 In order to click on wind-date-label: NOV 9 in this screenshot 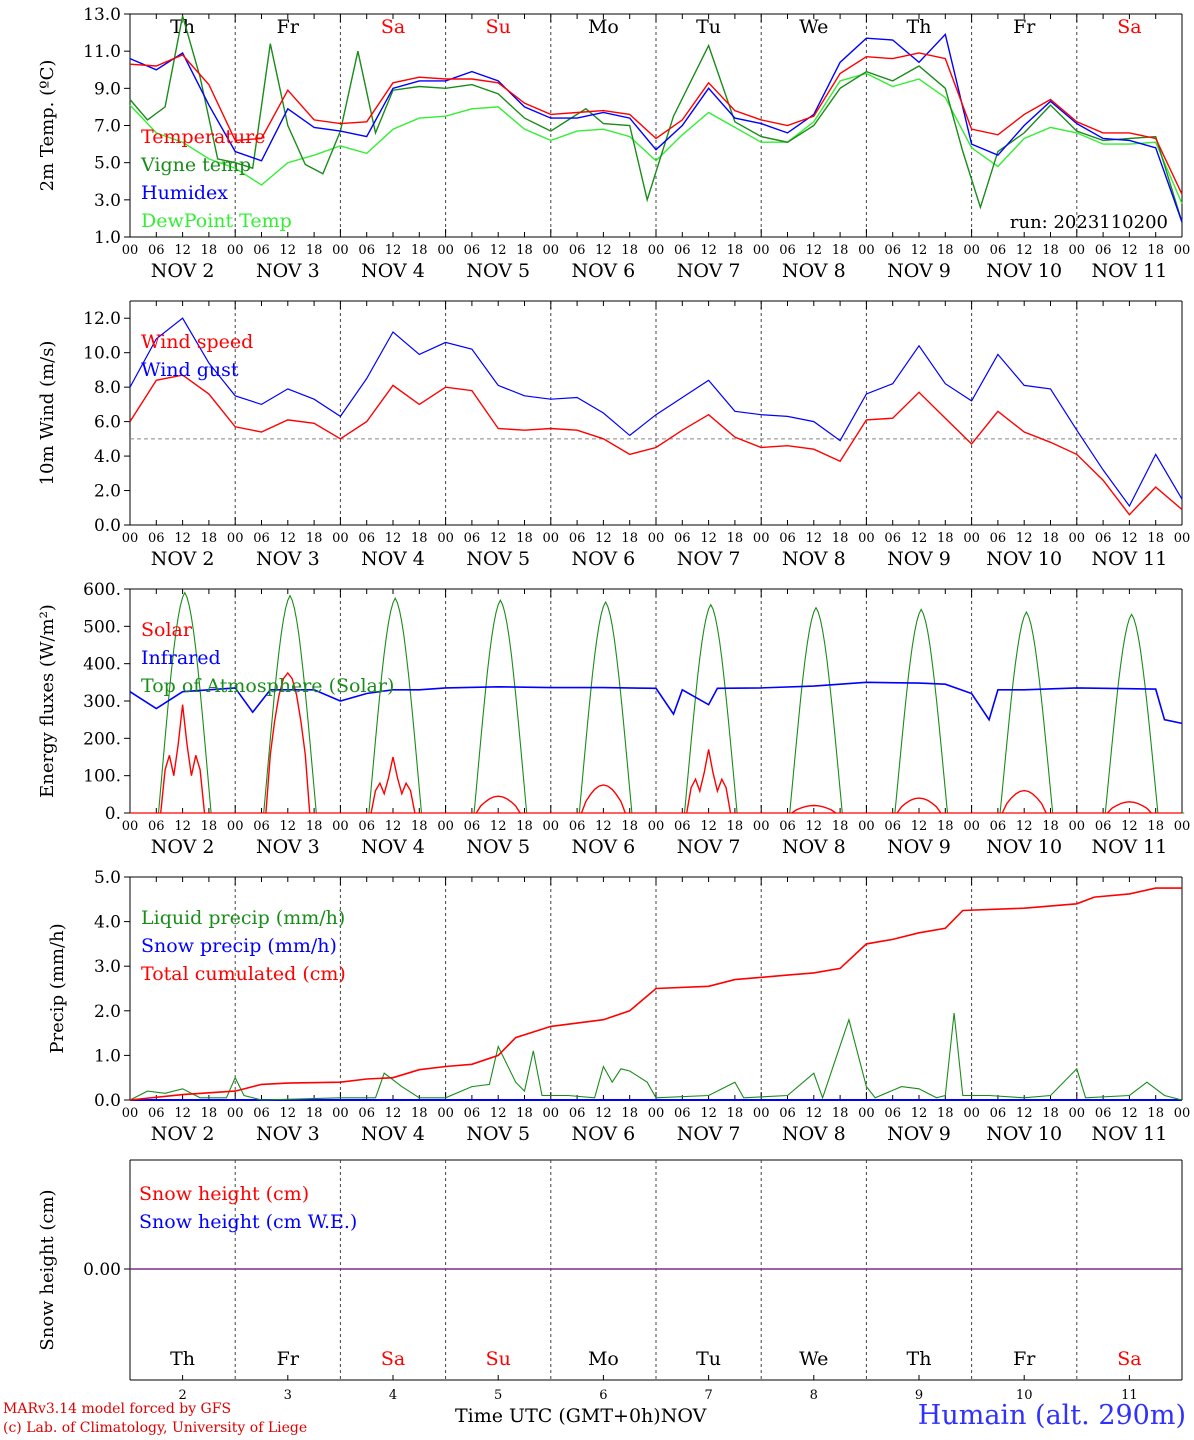, I will do `click(919, 559)`.